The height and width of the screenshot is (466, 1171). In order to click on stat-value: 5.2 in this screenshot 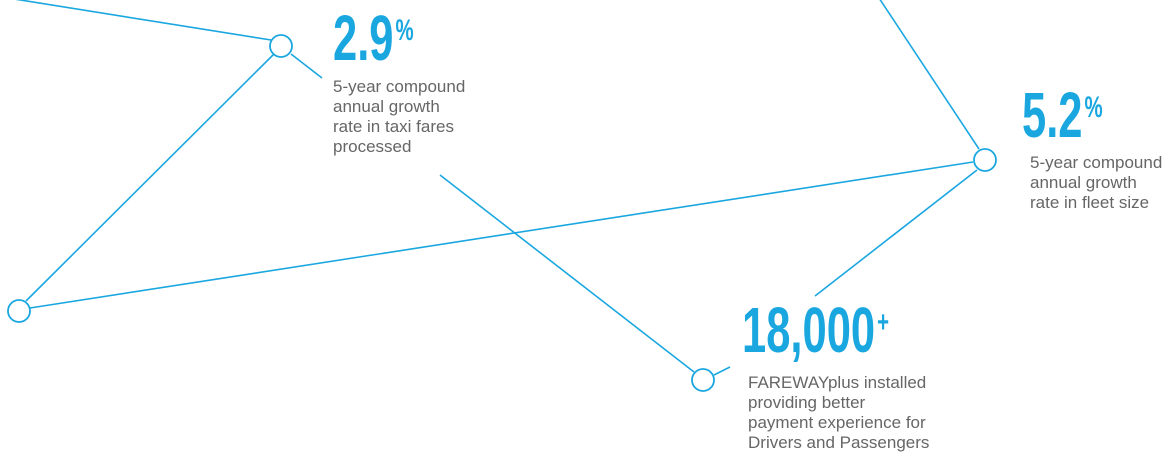, I will do `click(1052, 115)`.